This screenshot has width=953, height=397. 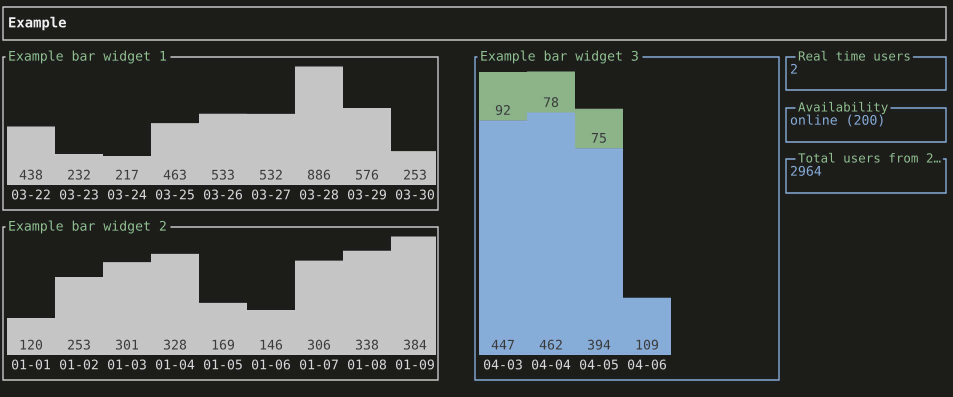 I want to click on data-label: 532, so click(x=271, y=175).